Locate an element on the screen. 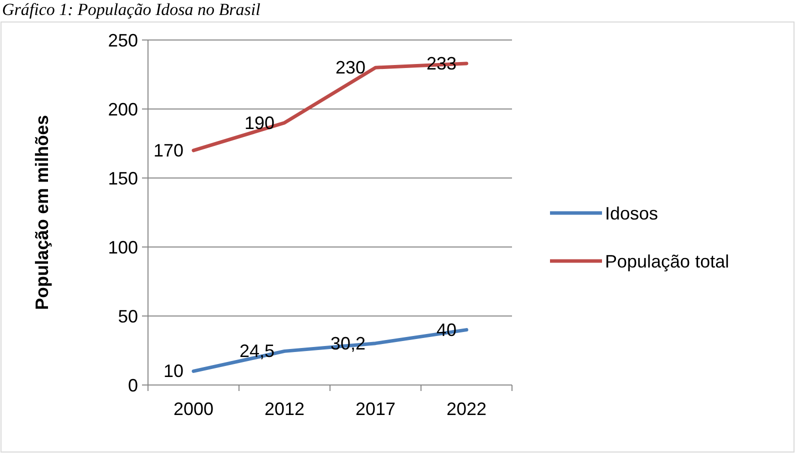  x-tick-label: 2012 is located at coordinates (284, 409).